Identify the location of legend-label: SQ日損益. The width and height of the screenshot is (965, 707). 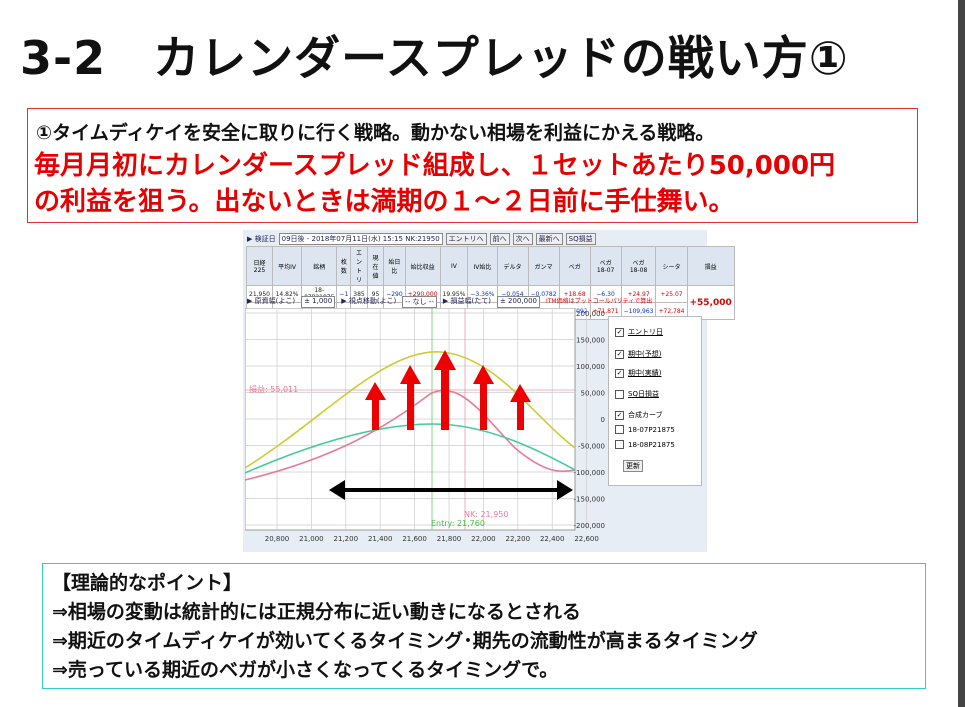
(643, 394).